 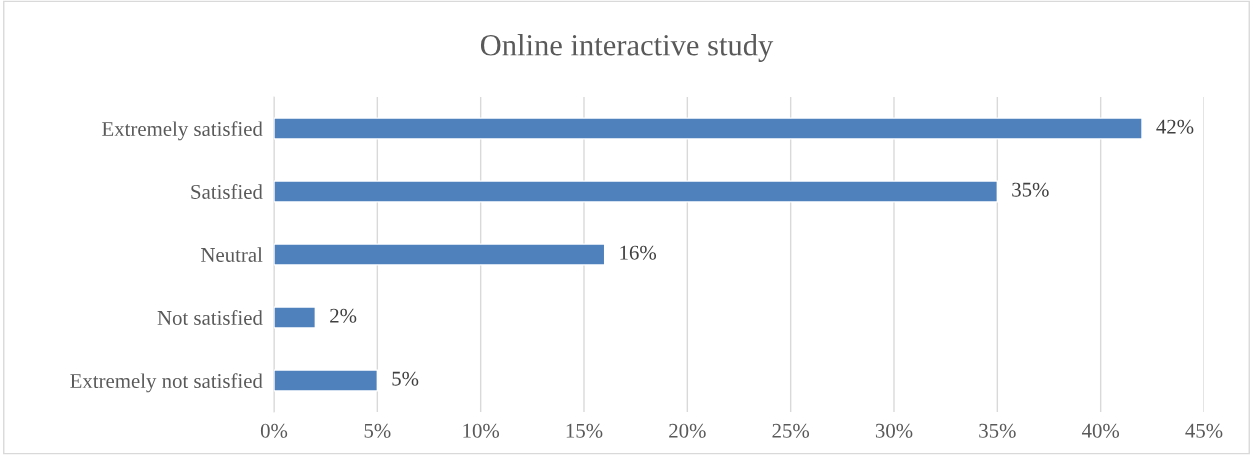 I want to click on x-tick-label: 5%, so click(x=377, y=430).